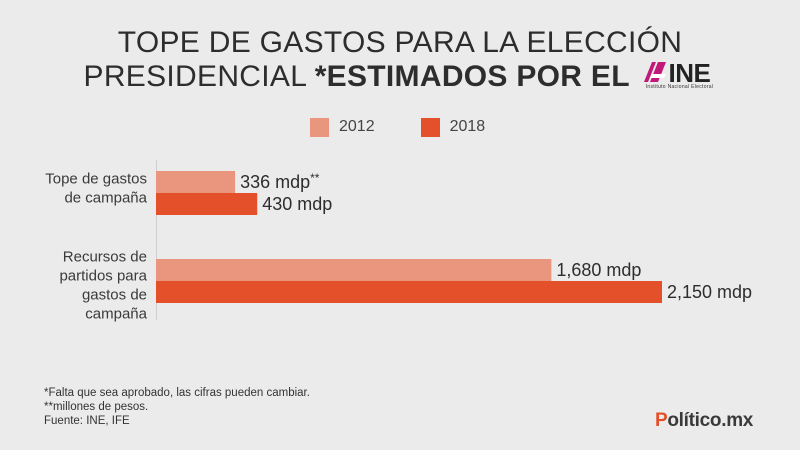  I want to click on ine-logo-text: INE, so click(689, 73).